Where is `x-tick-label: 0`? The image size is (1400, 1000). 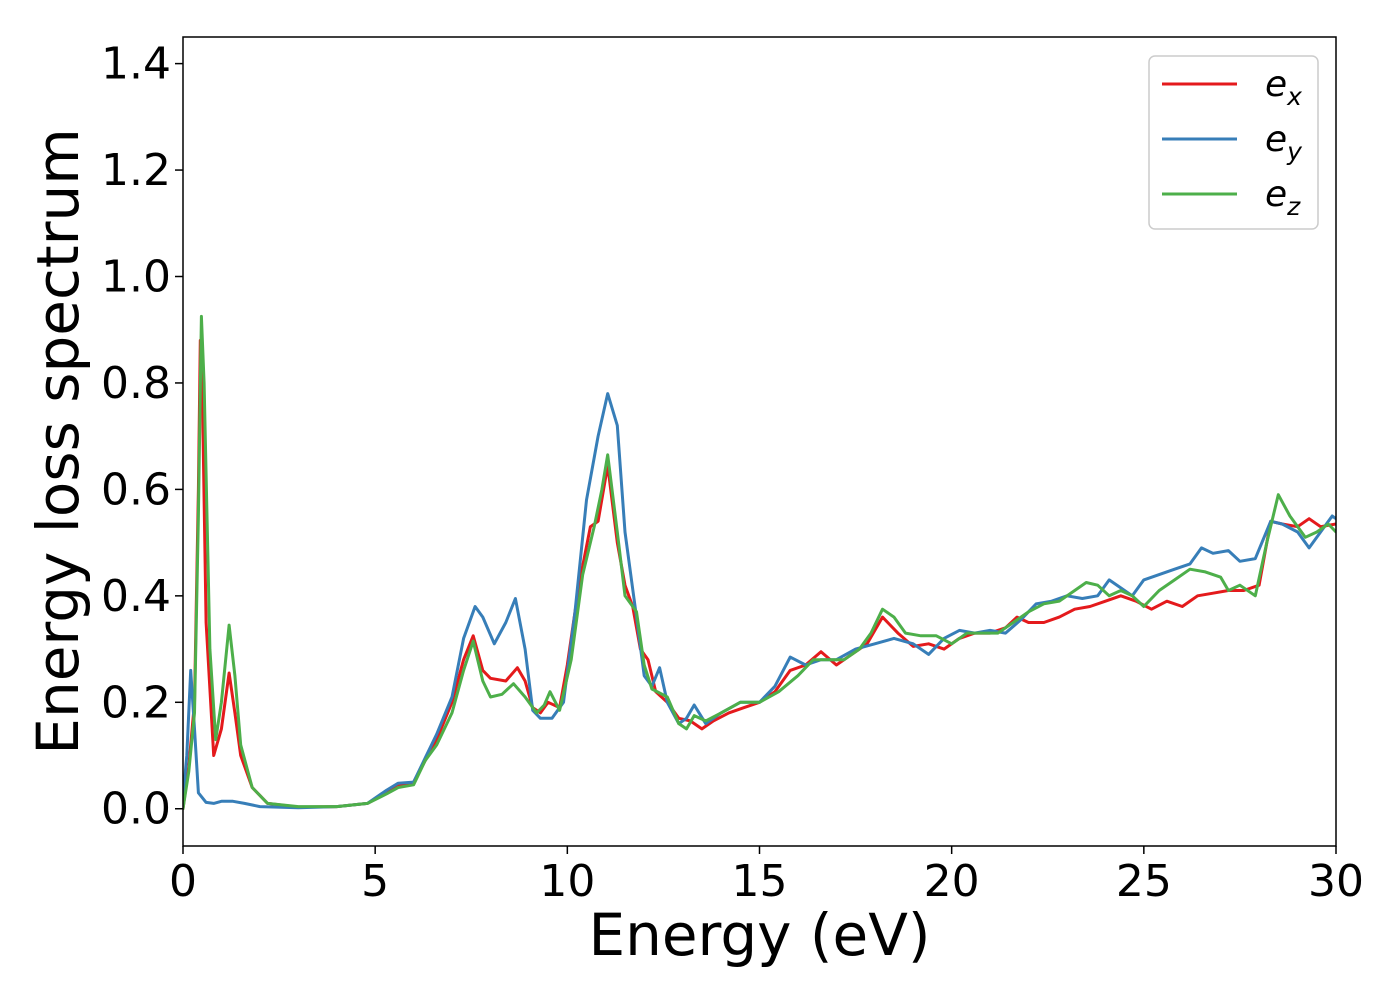
x-tick-label: 0 is located at coordinates (183, 881).